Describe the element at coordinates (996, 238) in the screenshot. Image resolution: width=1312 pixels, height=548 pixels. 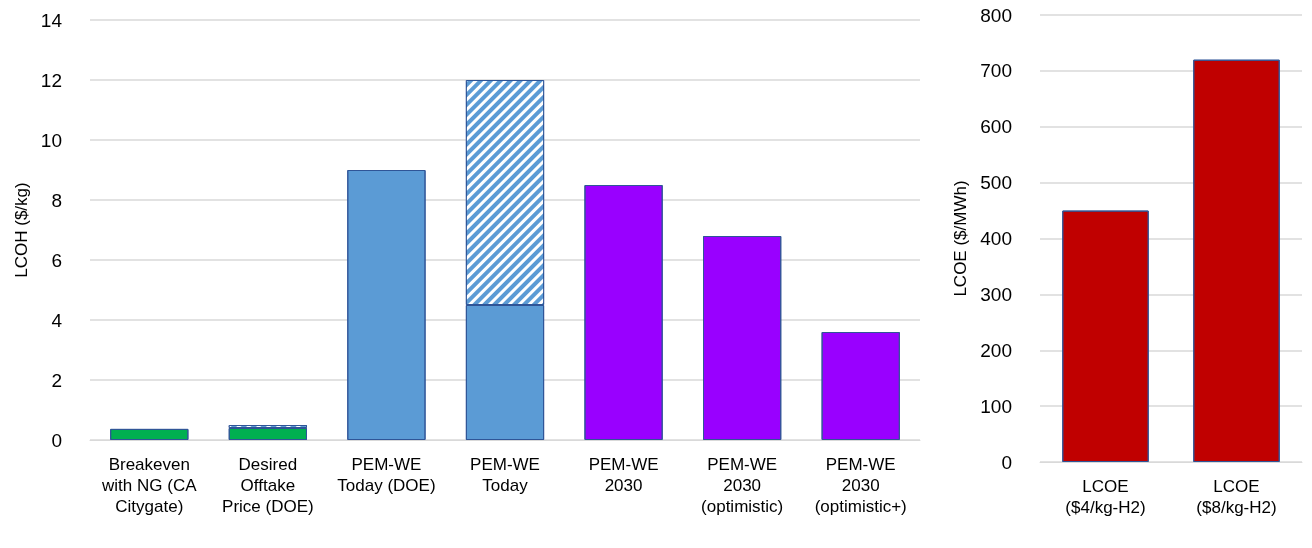
I see `y-tick-label: 400` at that location.